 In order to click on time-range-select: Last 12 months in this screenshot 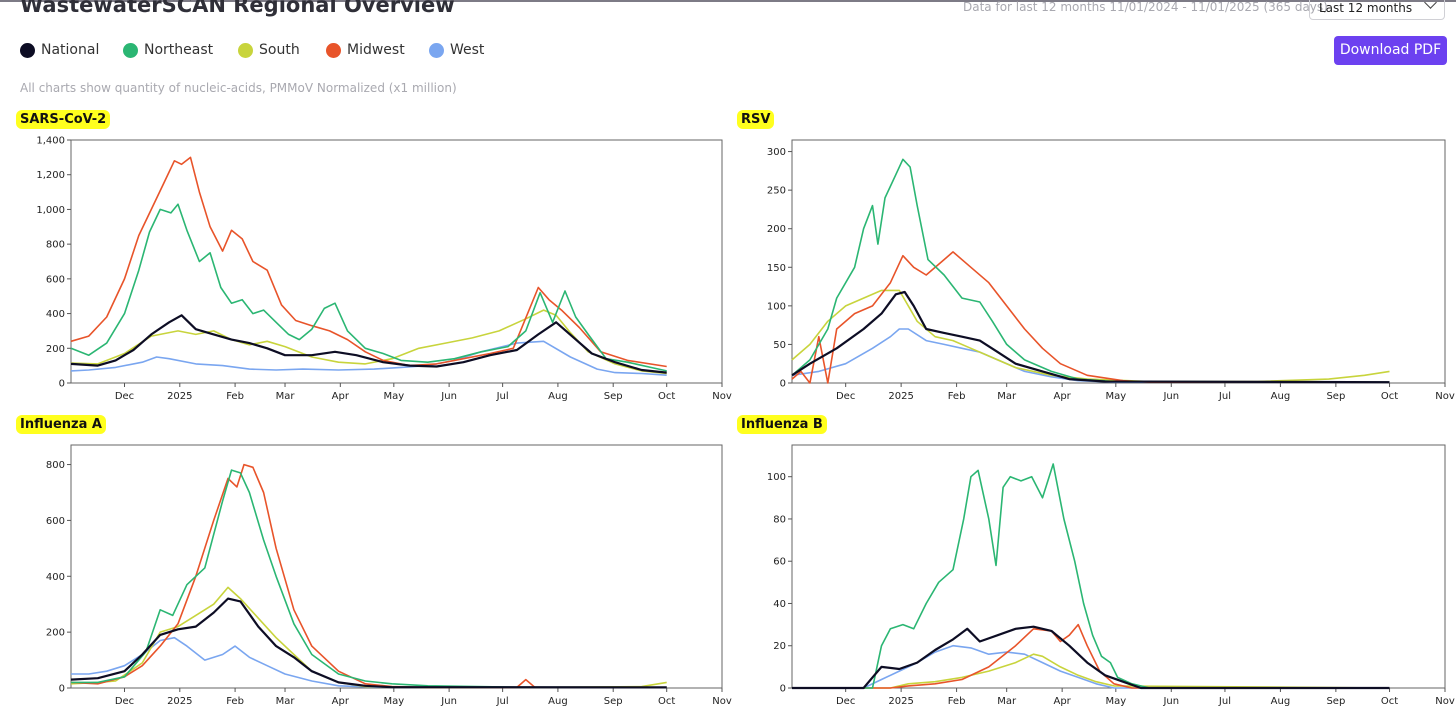, I will do `click(1377, 10)`.